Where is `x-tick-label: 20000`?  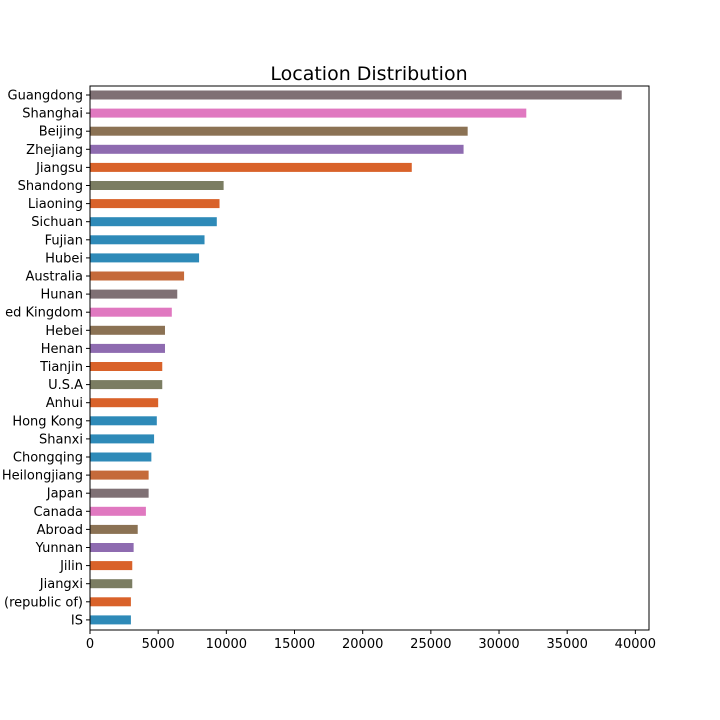
x-tick-label: 20000 is located at coordinates (362, 644).